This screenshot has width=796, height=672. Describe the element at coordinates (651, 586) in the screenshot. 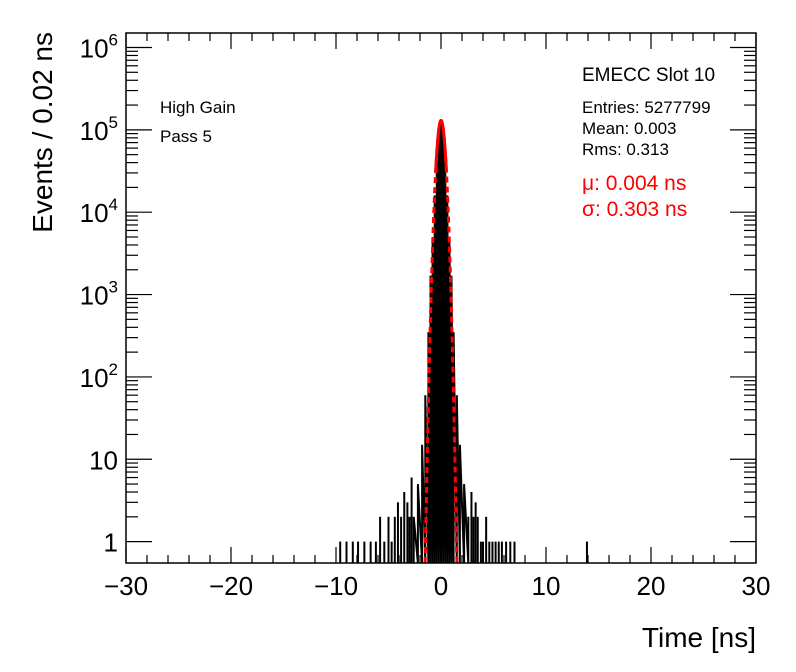

I see `x-tick-label: 20` at that location.